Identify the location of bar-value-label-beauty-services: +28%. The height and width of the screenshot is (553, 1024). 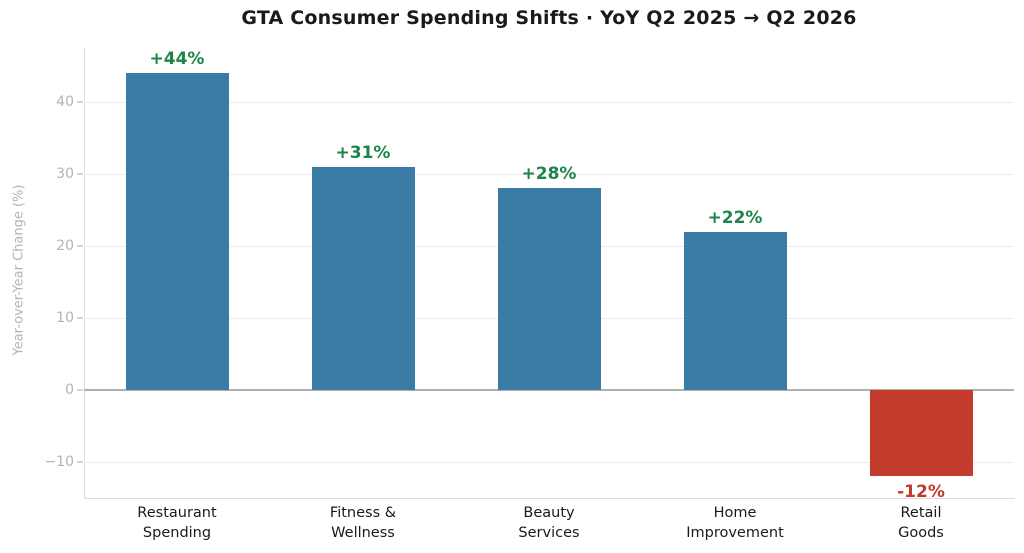
(549, 174).